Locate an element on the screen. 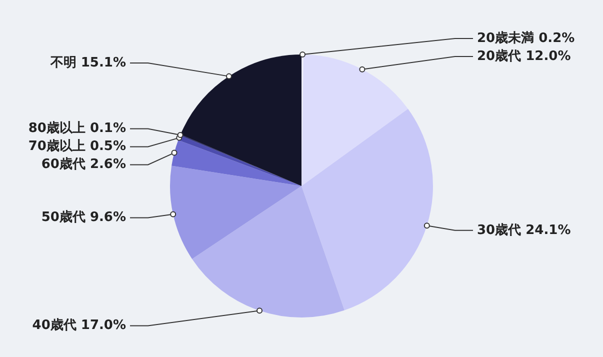 This screenshot has width=603, height=357. slice-label: 70歳以上 0.5% is located at coordinates (77, 146).